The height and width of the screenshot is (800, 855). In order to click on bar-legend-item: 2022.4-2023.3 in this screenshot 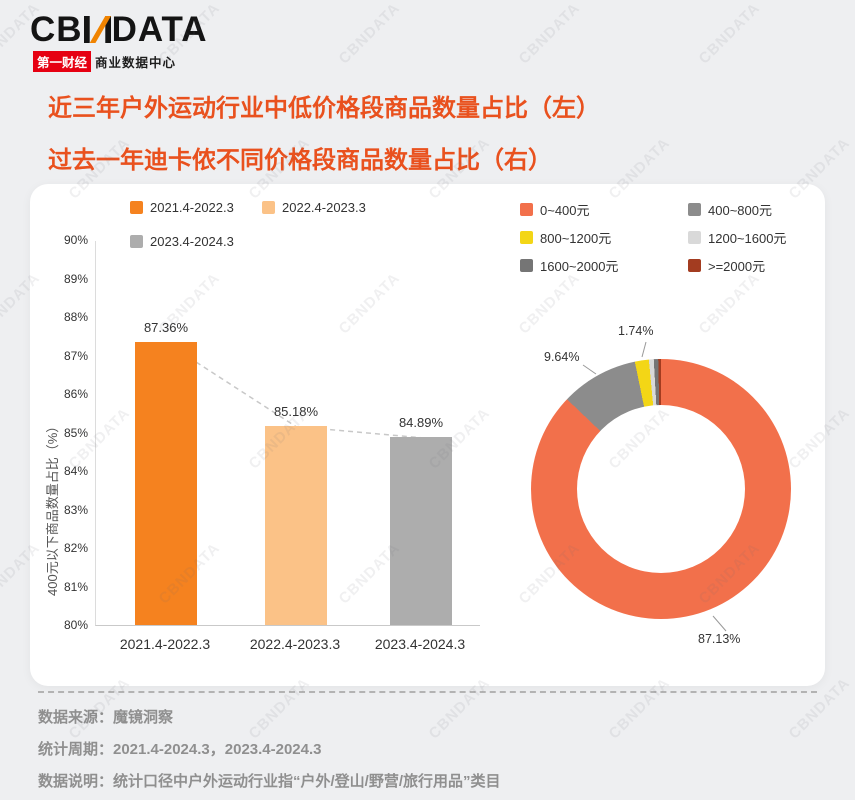, I will do `click(314, 207)`.